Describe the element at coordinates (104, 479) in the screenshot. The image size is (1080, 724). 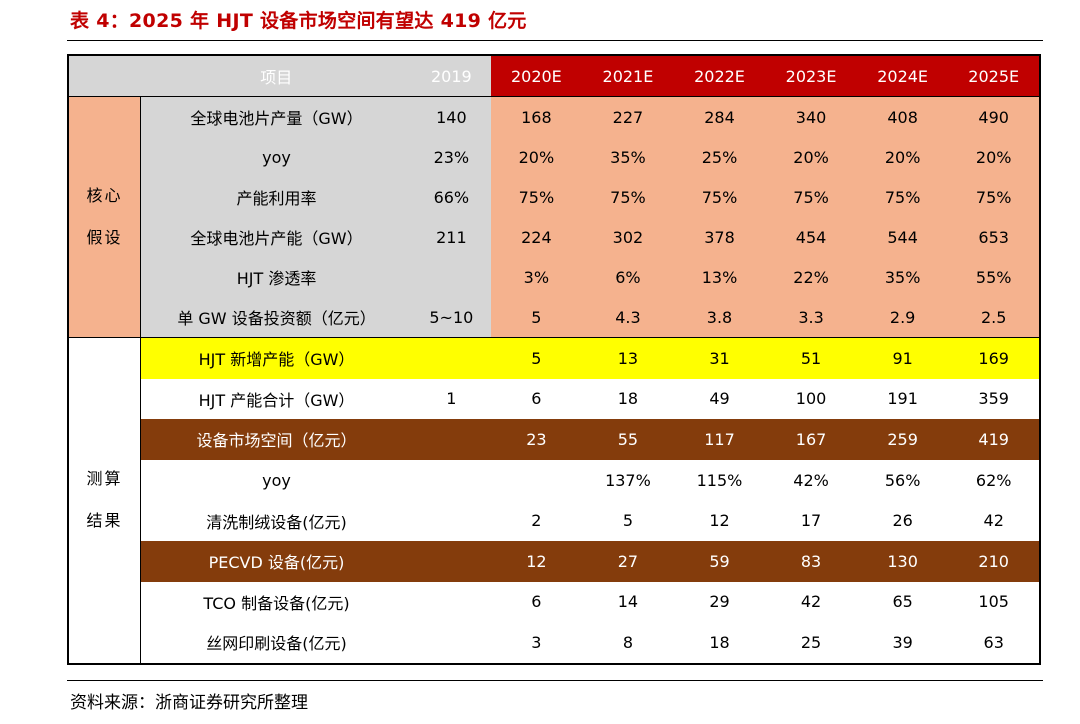
I see `section-label-line: 测算` at that location.